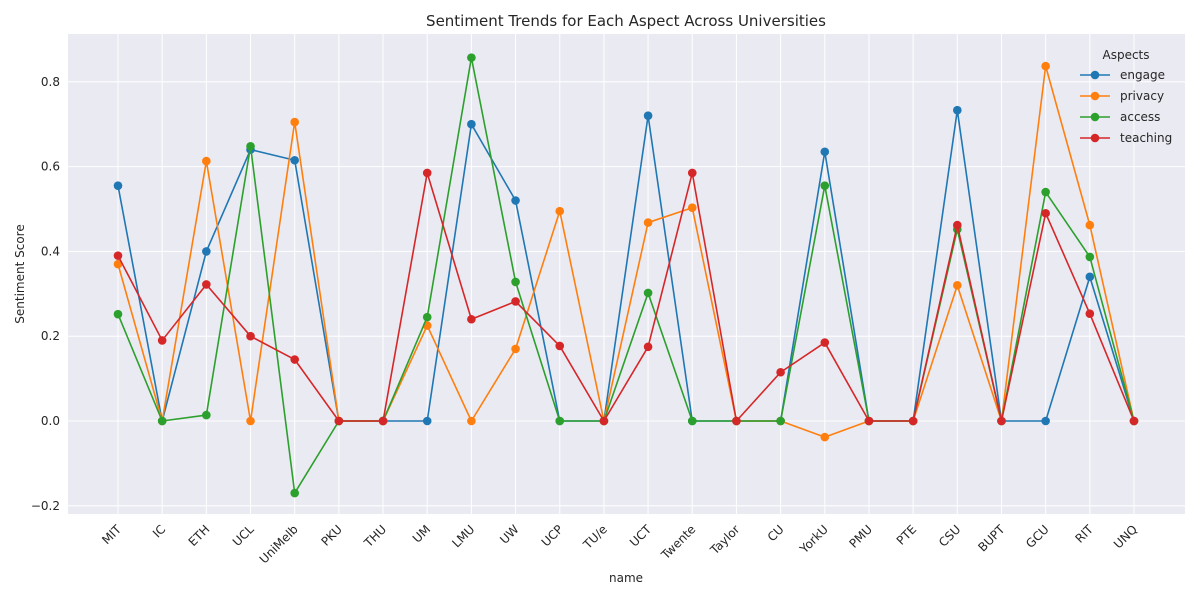 Image resolution: width=1200 pixels, height=600 pixels. Describe the element at coordinates (1095, 138) in the screenshot. I see `legend-marker-teaching` at that location.